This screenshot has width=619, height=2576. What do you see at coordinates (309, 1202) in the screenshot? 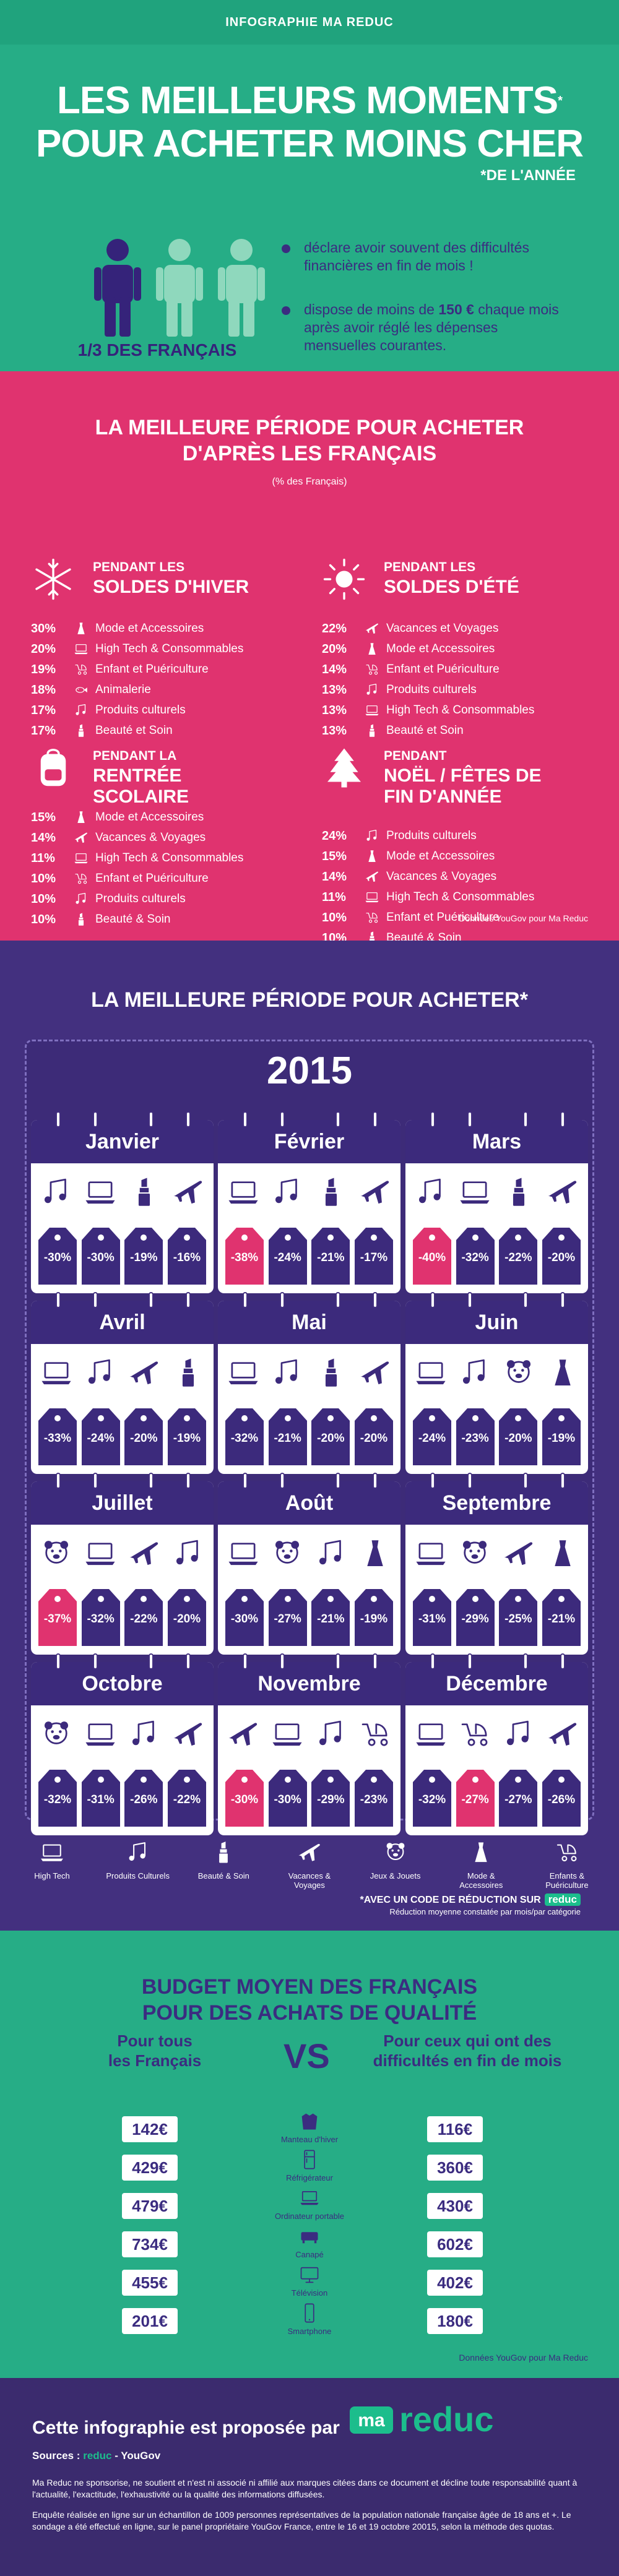
I see `month-card: Février -38% -24% -21% -17%` at bounding box center [309, 1202].